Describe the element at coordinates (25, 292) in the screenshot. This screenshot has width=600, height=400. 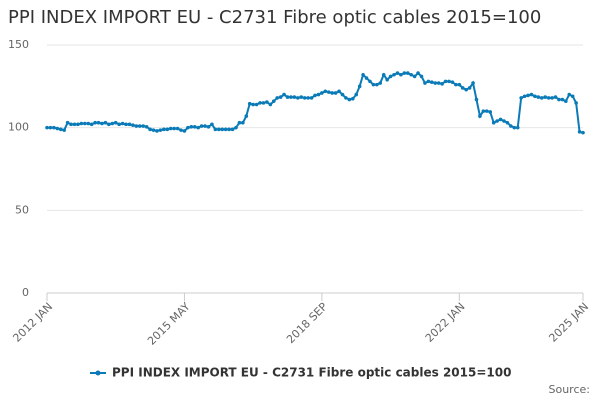
I see `y-tick-label: 0` at that location.